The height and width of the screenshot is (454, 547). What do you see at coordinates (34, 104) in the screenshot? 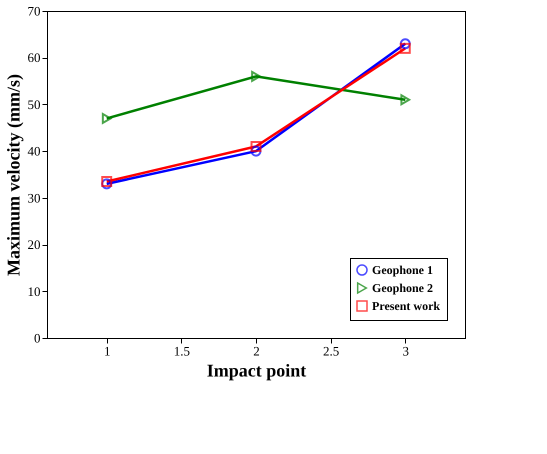
I see `y-tick-label: 50` at bounding box center [34, 104].